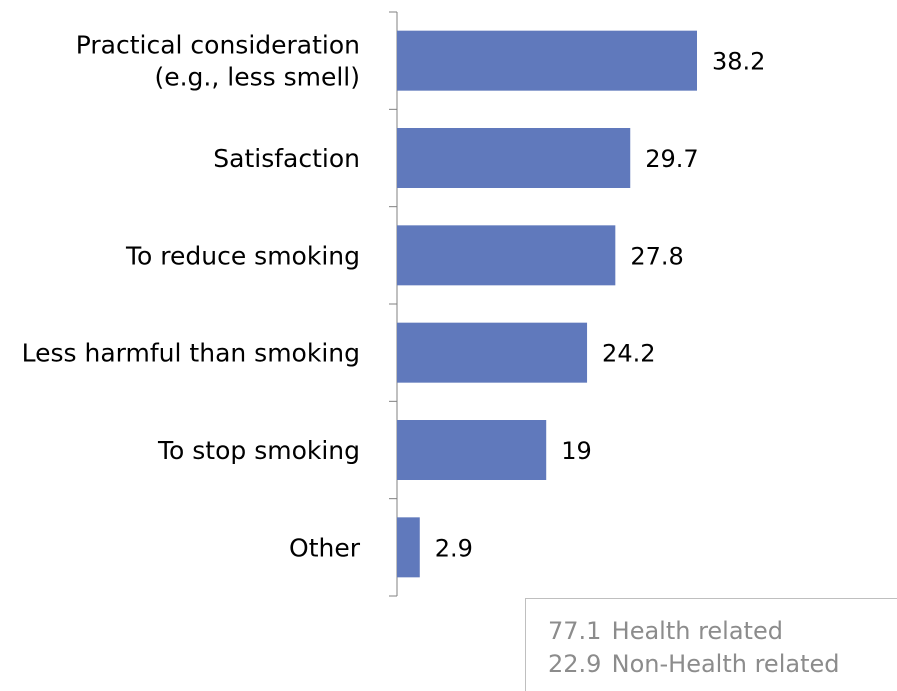  I want to click on data-label: 27.8, so click(656, 256).